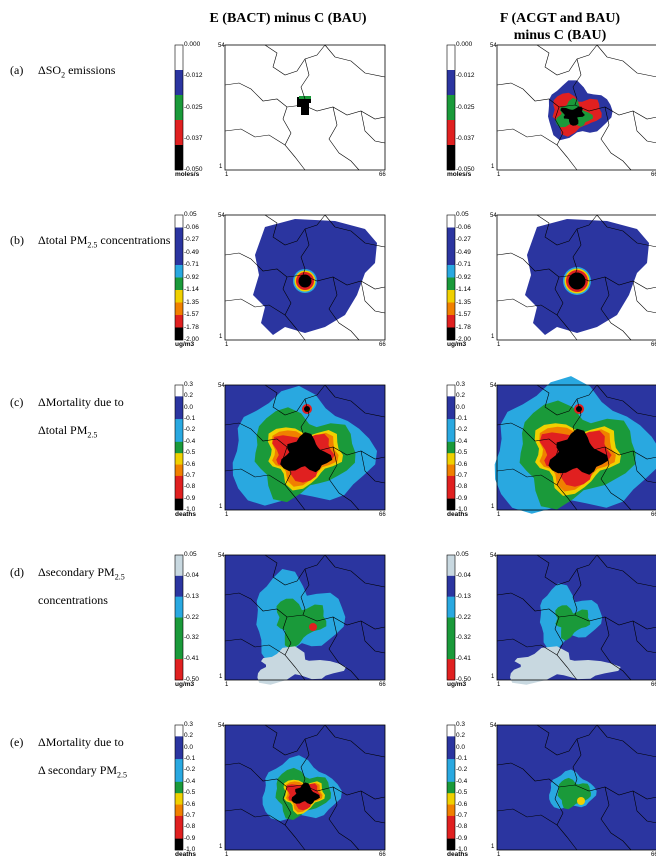 The width and height of the screenshot is (656, 865). I want to click on column-header-f-line2: minus C (BAU), so click(560, 35).